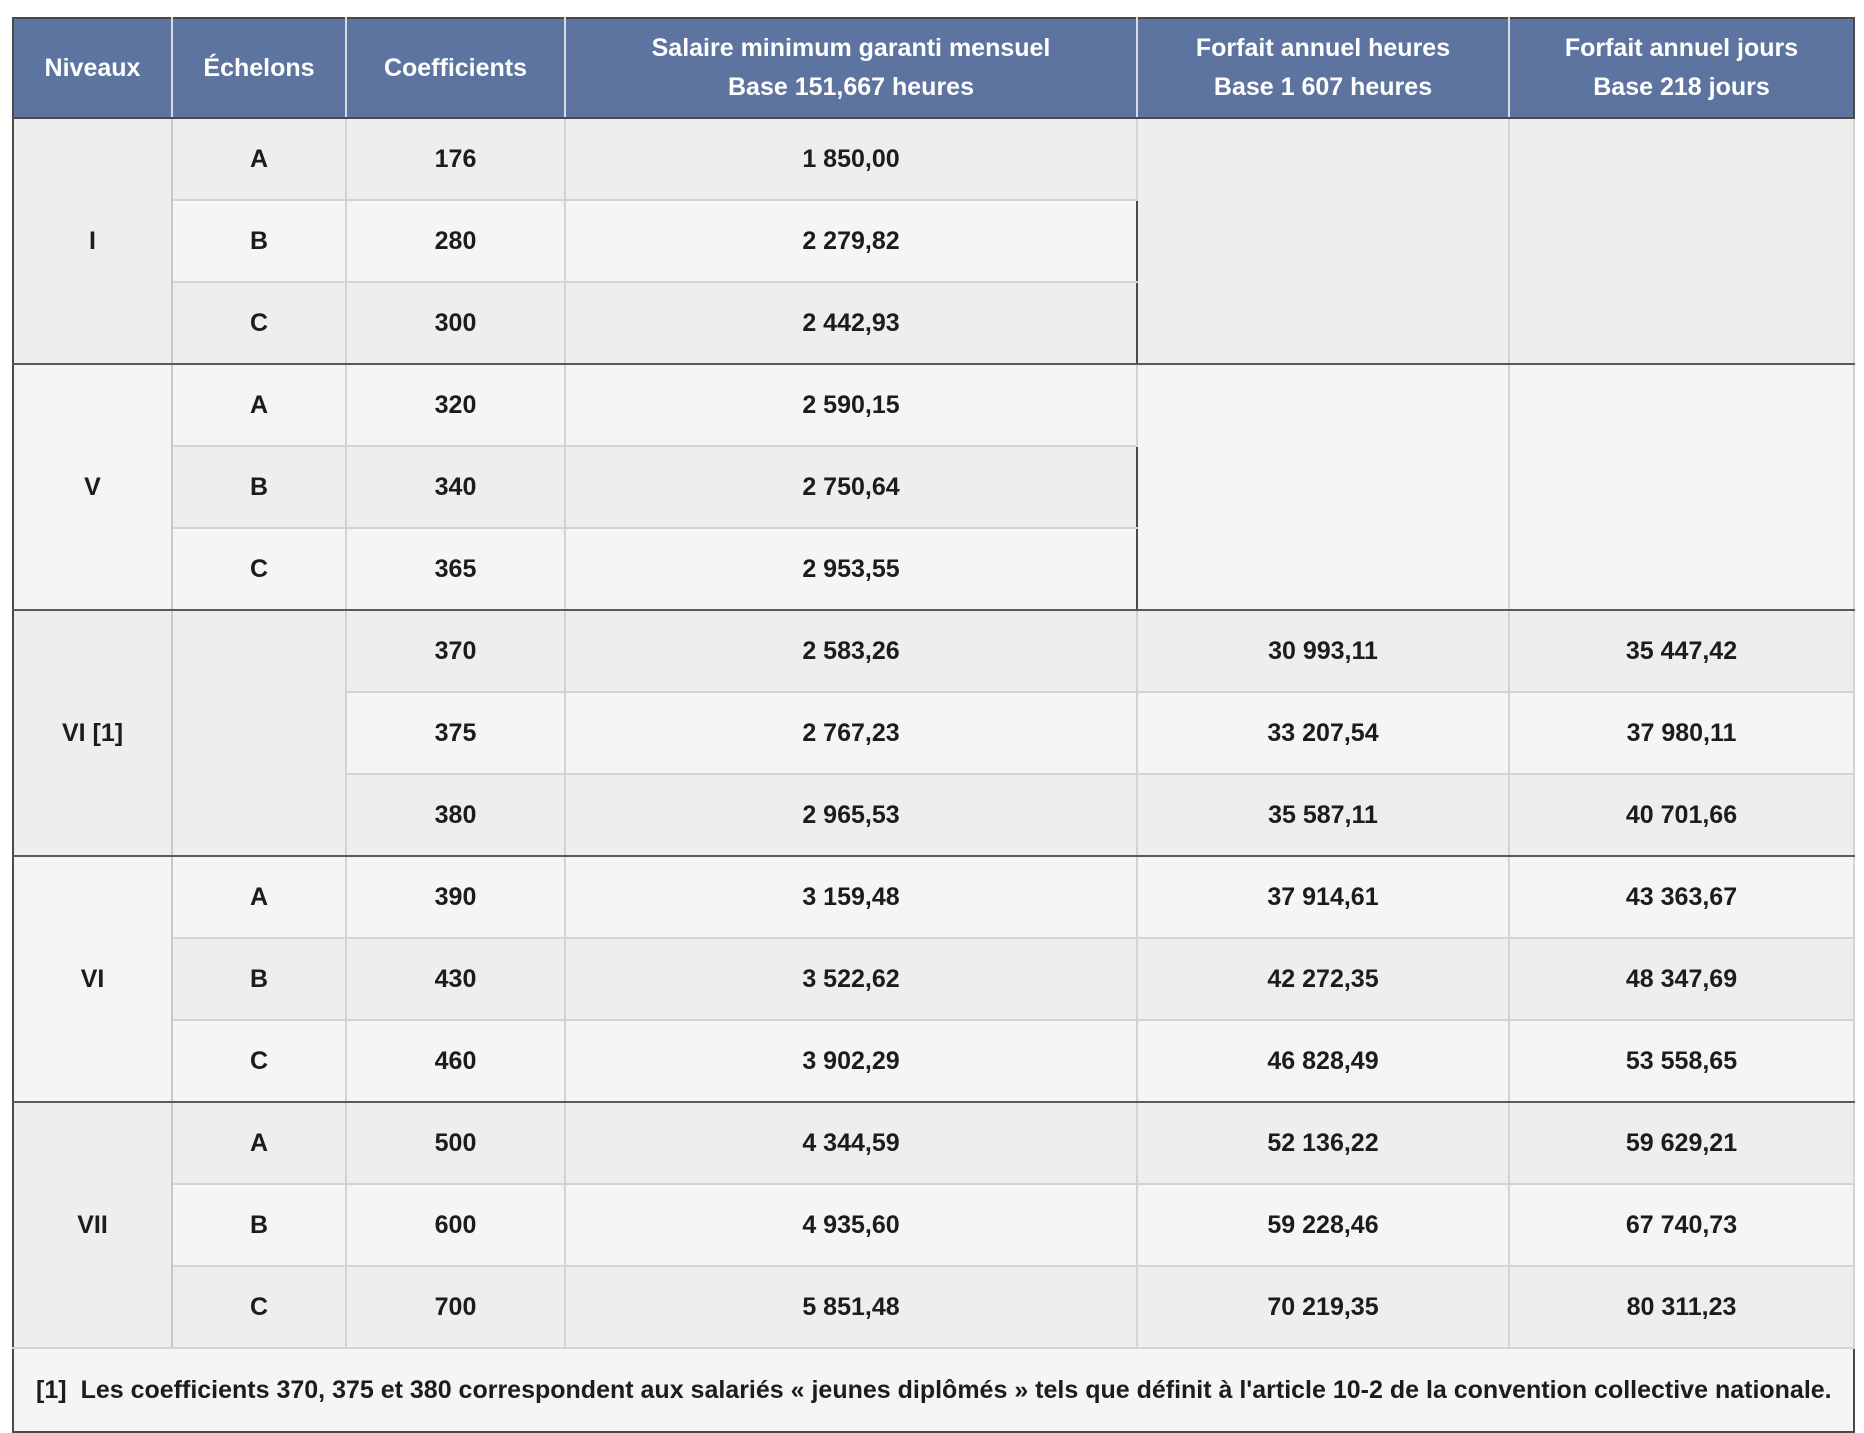  Describe the element at coordinates (456, 1061) in the screenshot. I see `coefficient-cell: 460` at that location.